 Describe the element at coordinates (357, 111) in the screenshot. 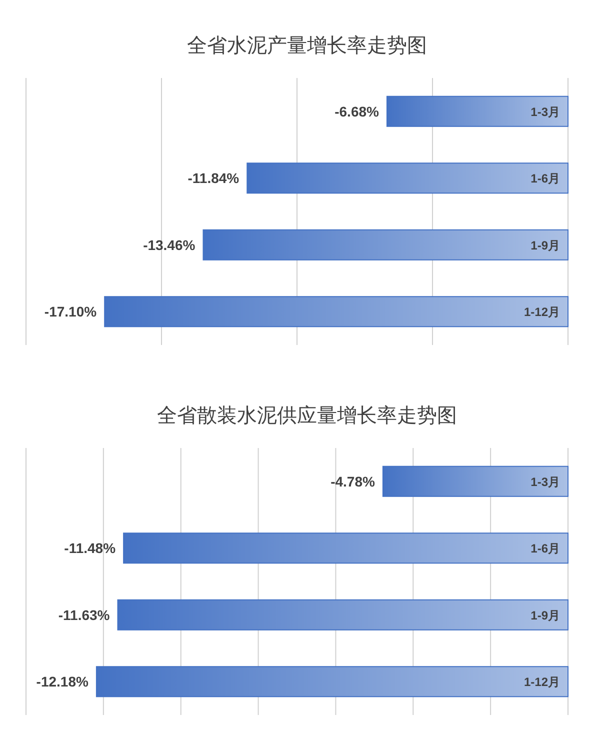

I see `data-label: -6.68%` at that location.